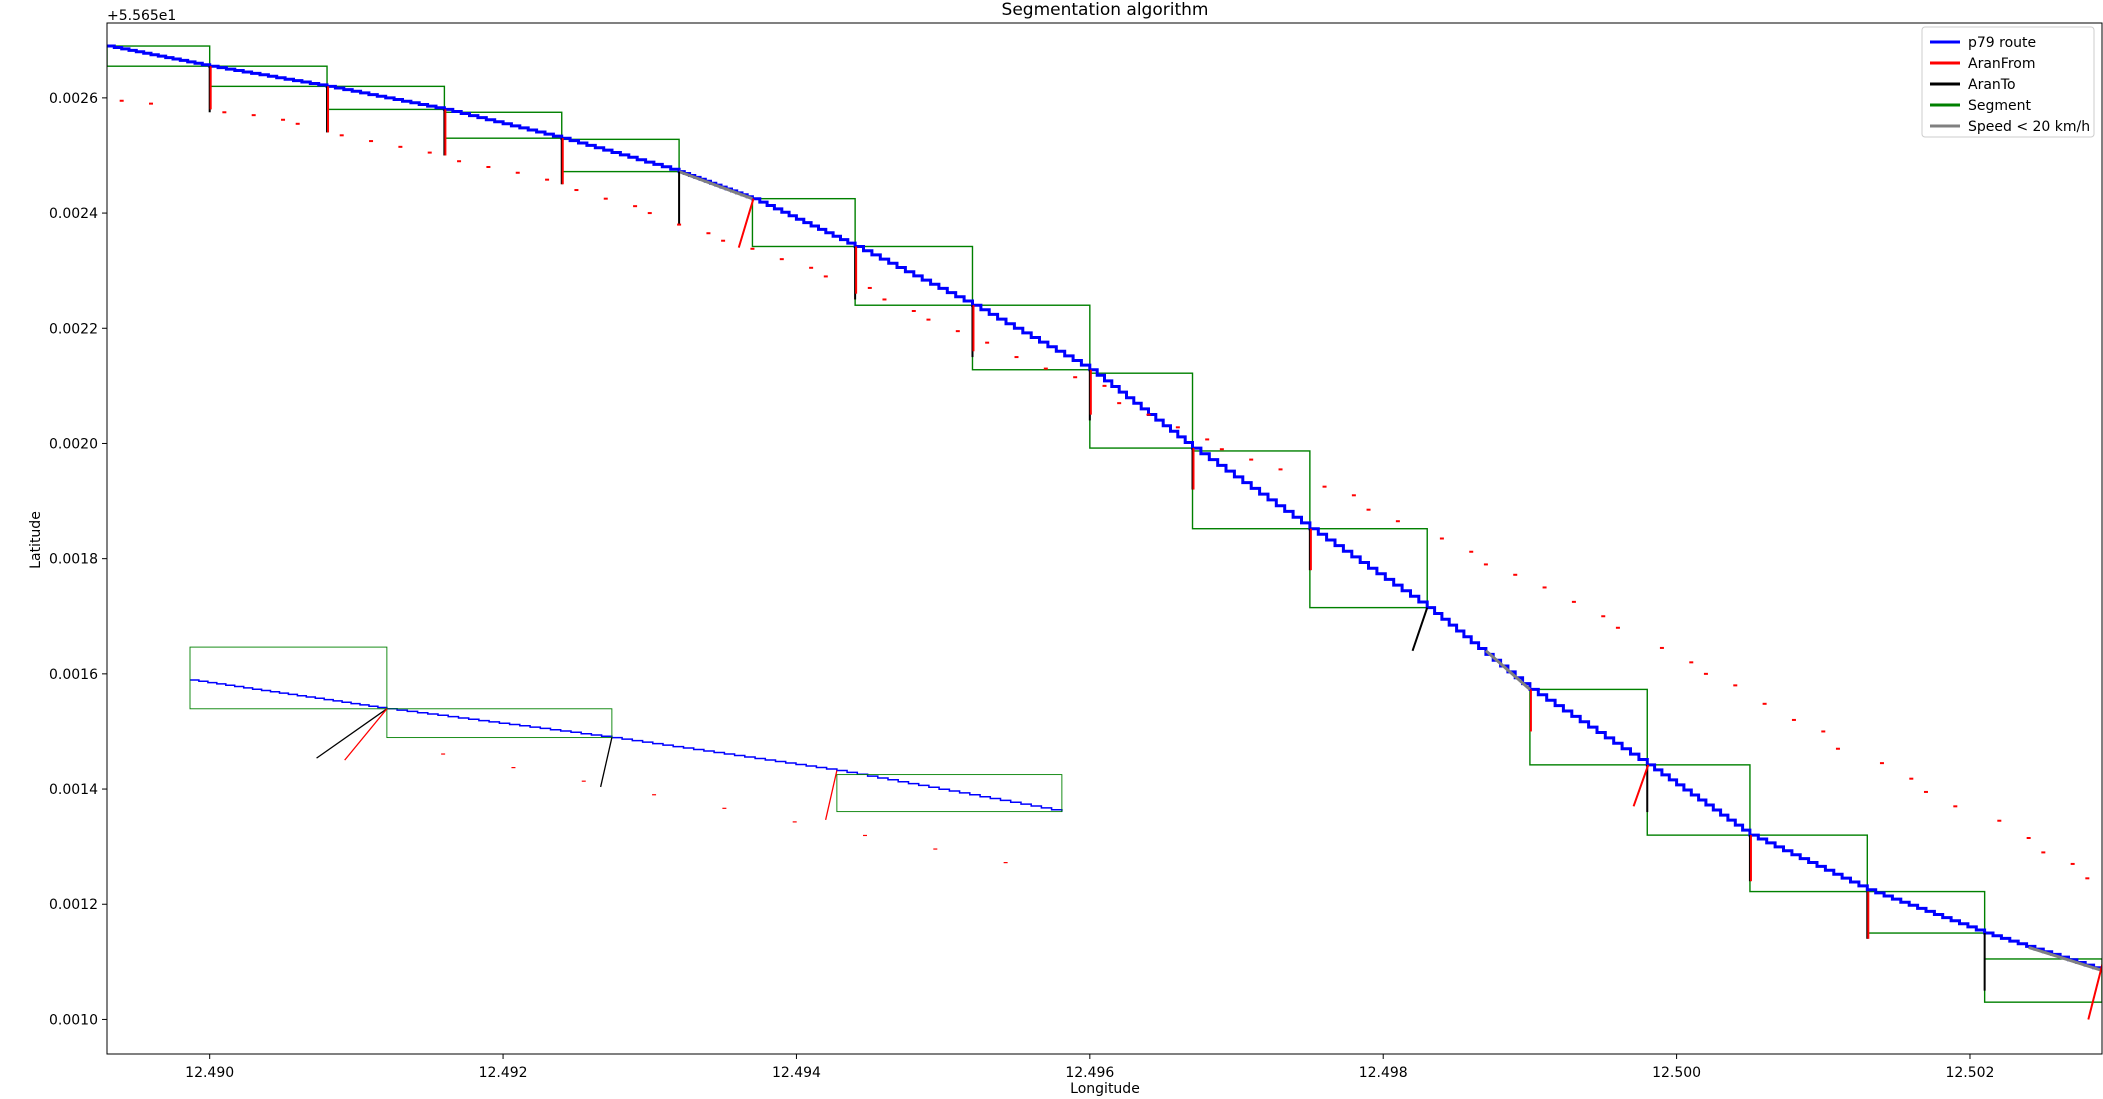  I want to click on y-tick-label: 0.0020, so click(73, 444).